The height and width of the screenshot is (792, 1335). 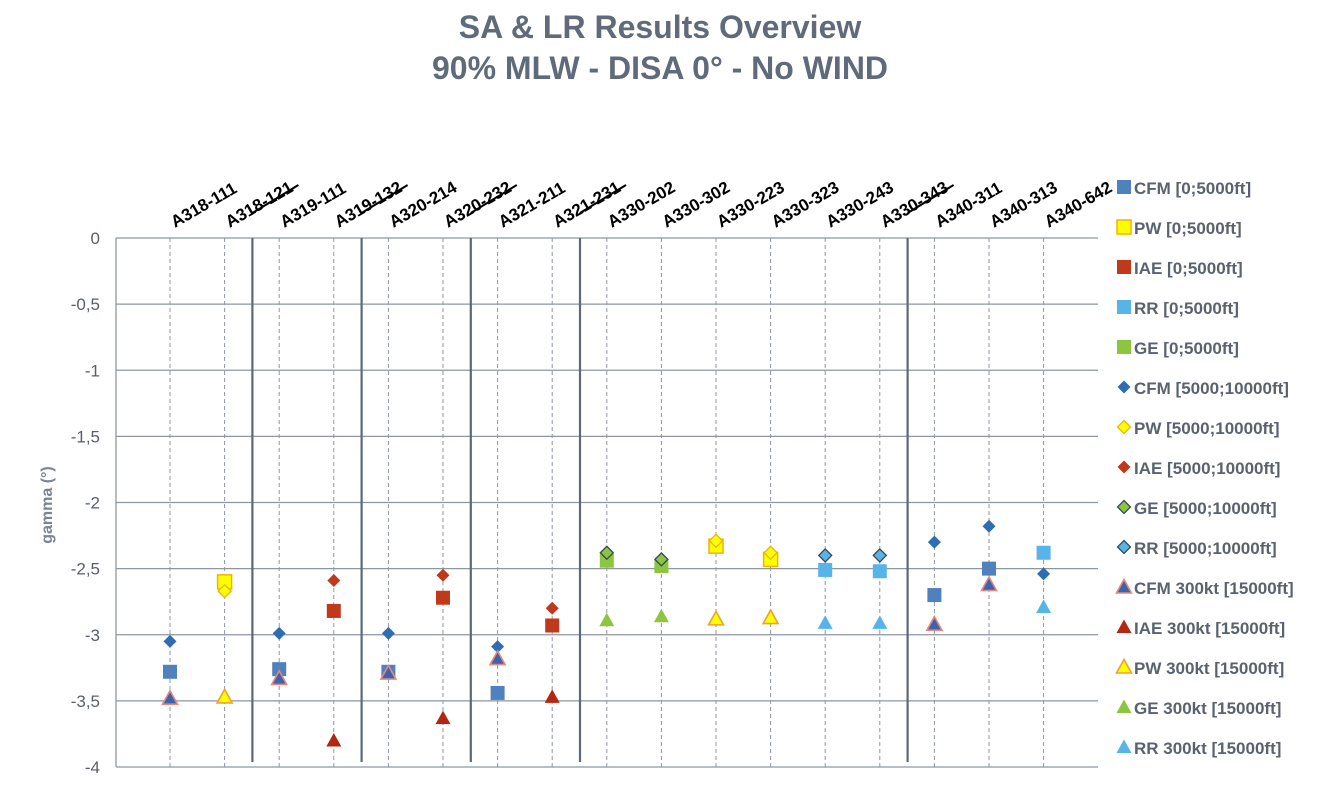 I want to click on legend-label: RR [5000;10000ft], so click(x=1205, y=548).